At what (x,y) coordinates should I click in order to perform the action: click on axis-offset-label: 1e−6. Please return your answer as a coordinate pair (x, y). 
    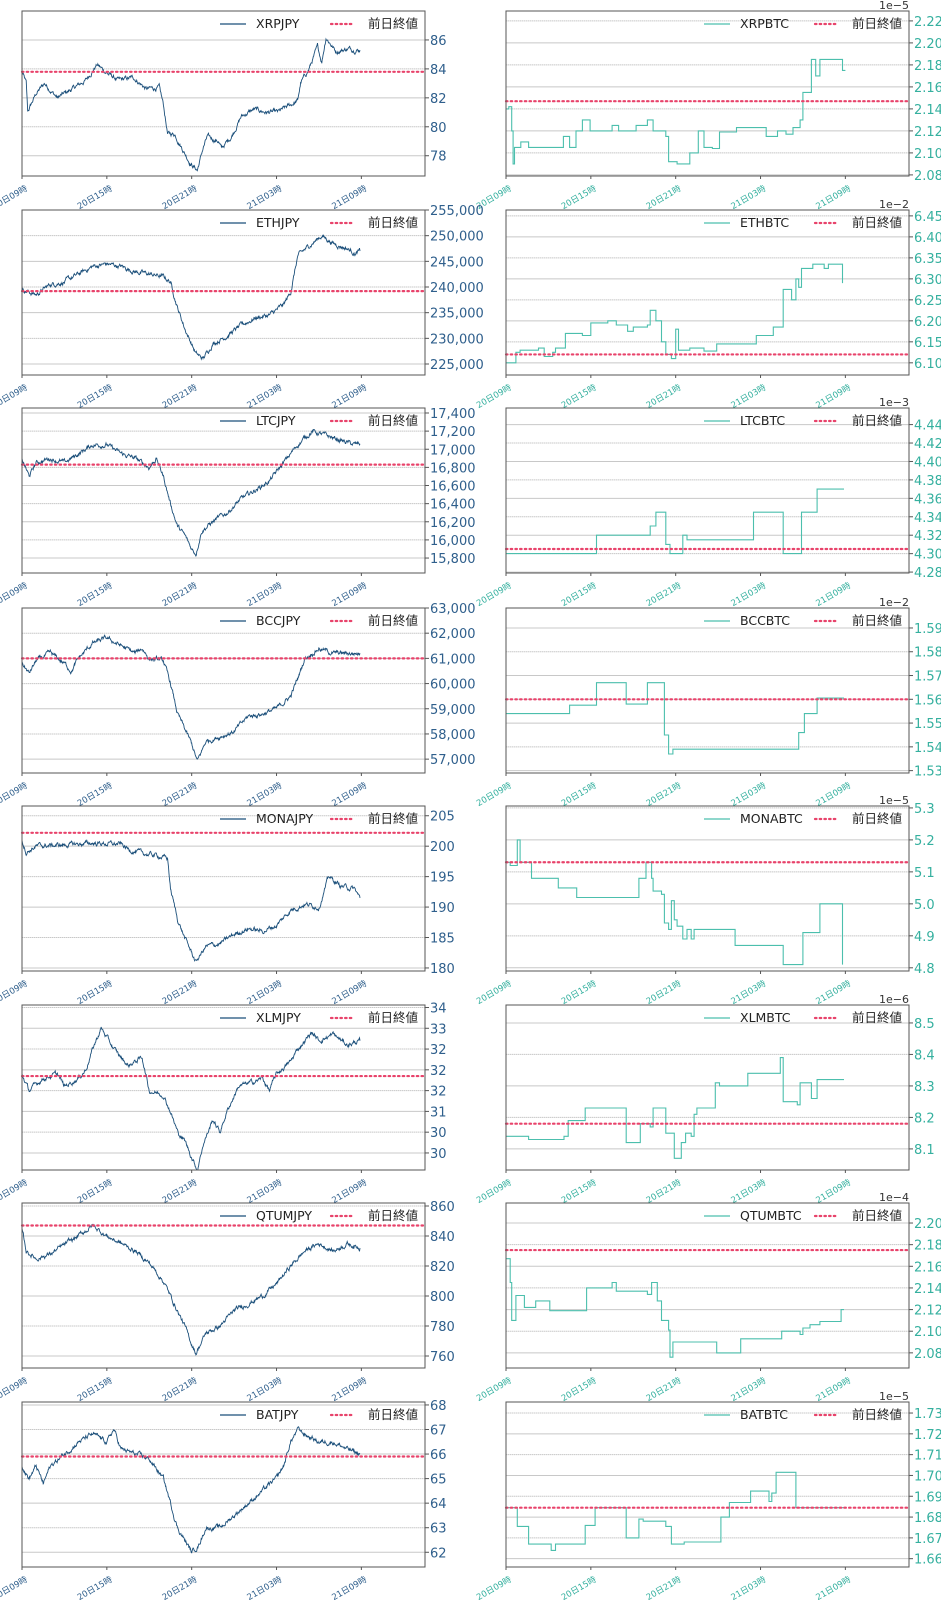
    Looking at the image, I should click on (894, 999).